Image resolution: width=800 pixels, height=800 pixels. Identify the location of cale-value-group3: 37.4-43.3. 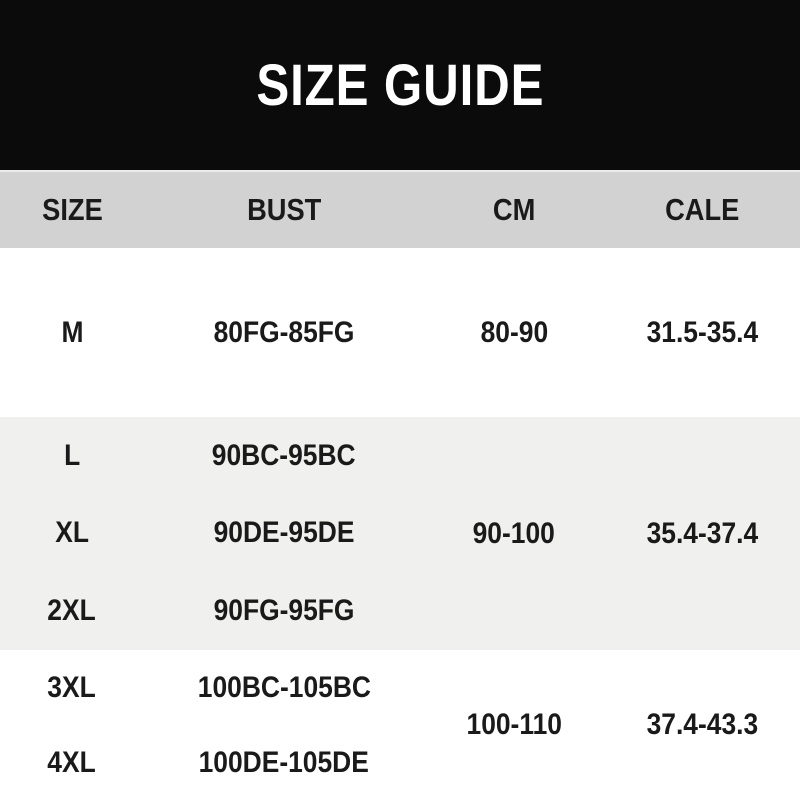
(702, 724).